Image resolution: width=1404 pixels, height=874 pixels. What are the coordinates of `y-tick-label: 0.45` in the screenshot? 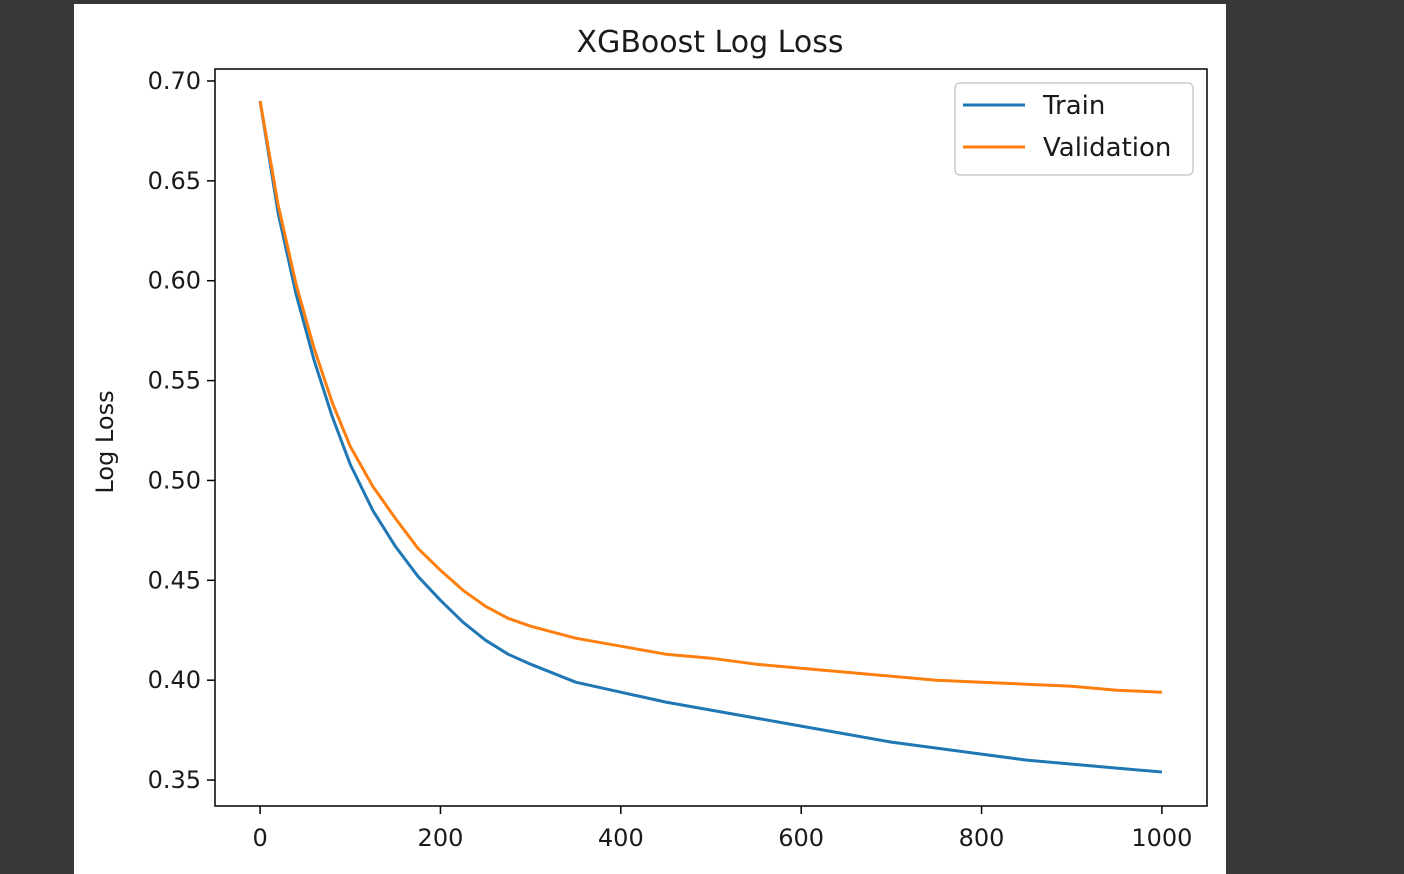 It's located at (174, 580).